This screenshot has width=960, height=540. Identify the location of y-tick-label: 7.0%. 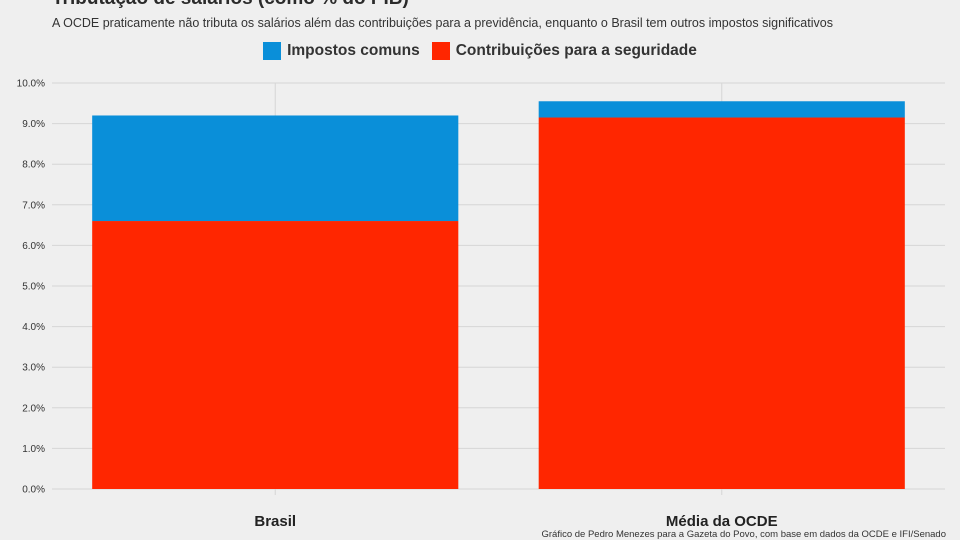
(33, 205).